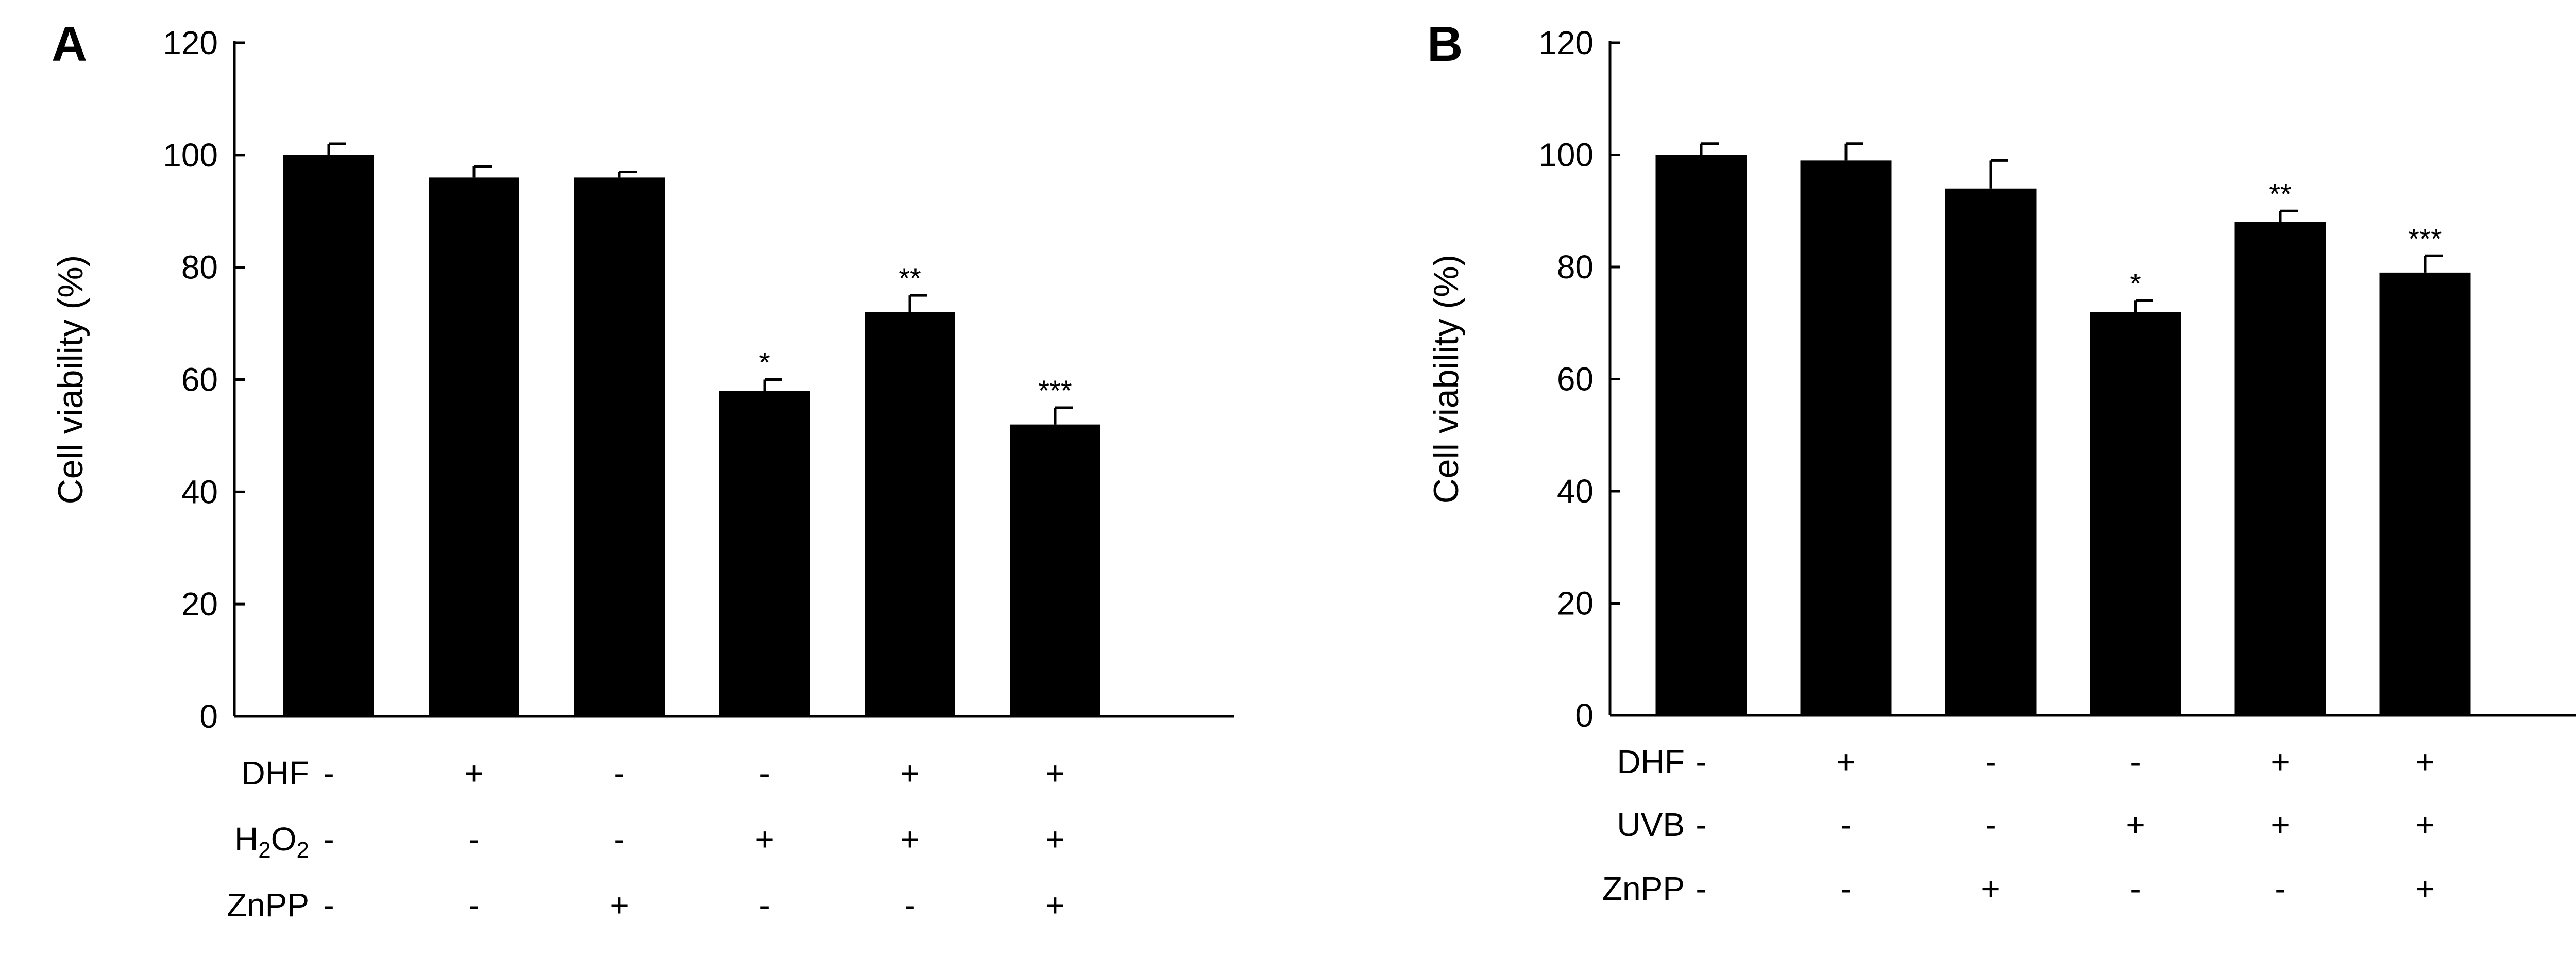 This screenshot has height=971, width=2576. Describe the element at coordinates (199, 604) in the screenshot. I see `panel-a-y-tick-label: 20` at that location.